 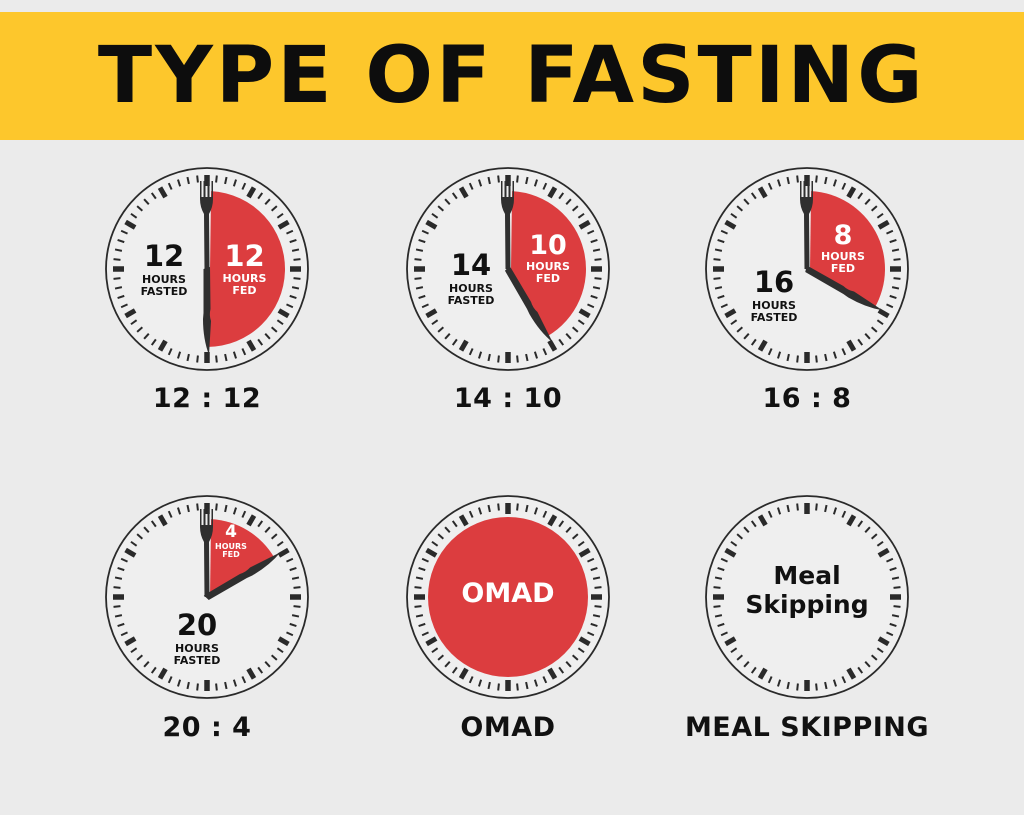 I want to click on fed-hours: 12, so click(x=244, y=256).